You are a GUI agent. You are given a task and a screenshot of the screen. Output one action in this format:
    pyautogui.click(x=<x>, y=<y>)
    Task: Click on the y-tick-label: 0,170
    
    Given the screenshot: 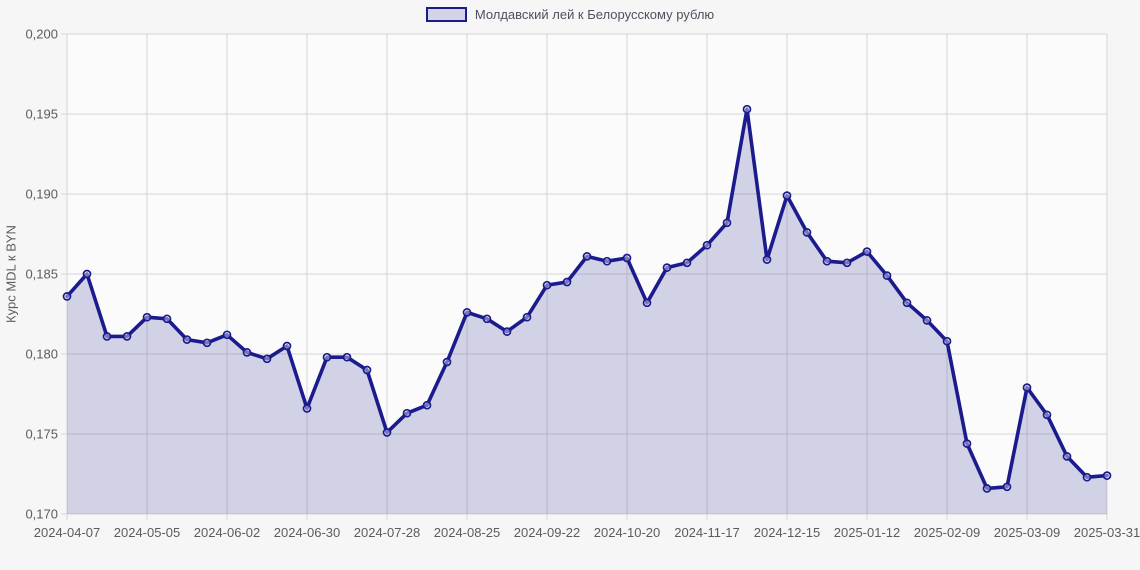 What is the action you would take?
    pyautogui.click(x=41, y=514)
    